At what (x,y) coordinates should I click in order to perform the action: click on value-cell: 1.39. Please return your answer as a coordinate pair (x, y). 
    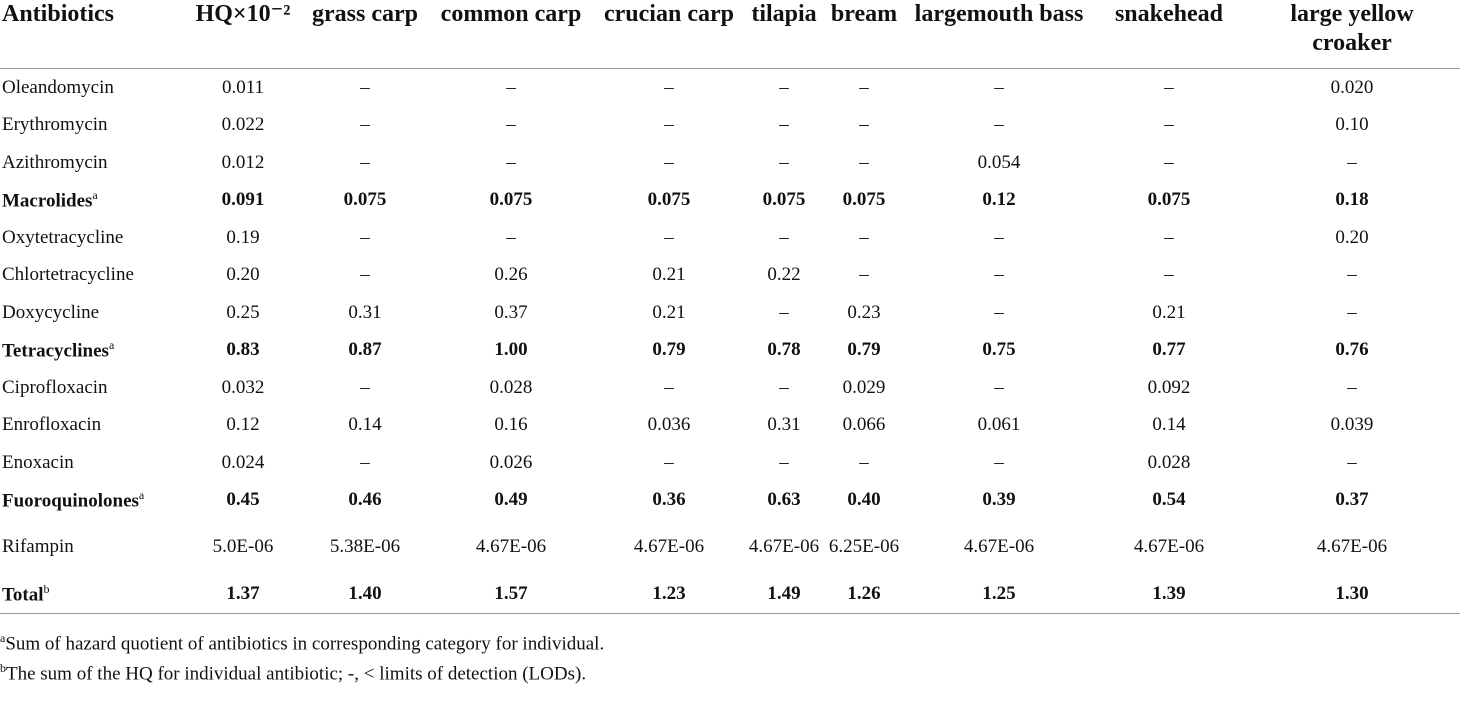
    Looking at the image, I should click on (1169, 593).